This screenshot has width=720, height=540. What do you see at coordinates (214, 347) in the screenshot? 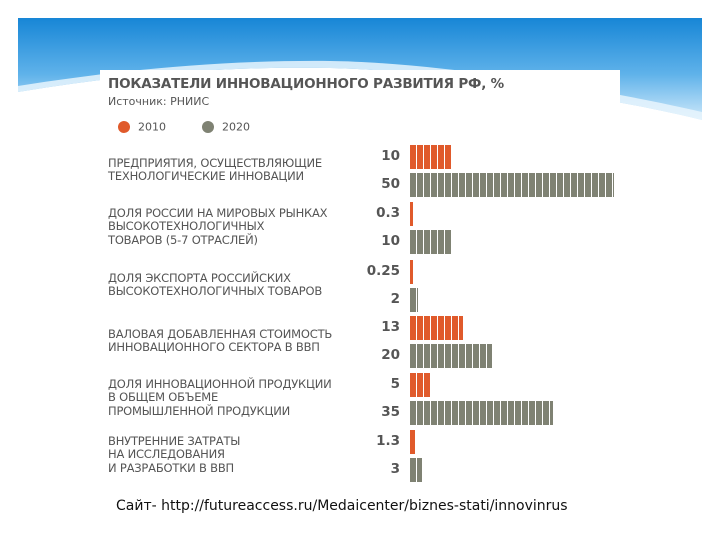
I see `category-label-line: ИННОВАЦИОННОГО СЕКТОРА В ВВП` at bounding box center [214, 347].